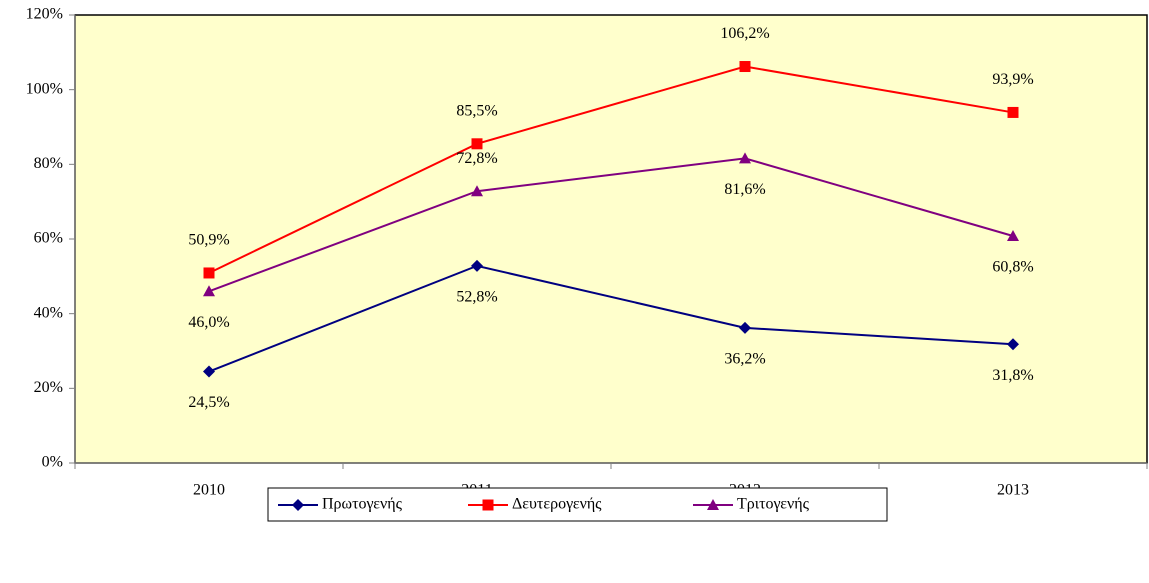  Describe the element at coordinates (744, 359) in the screenshot. I see `data-label: 36,2%` at that location.